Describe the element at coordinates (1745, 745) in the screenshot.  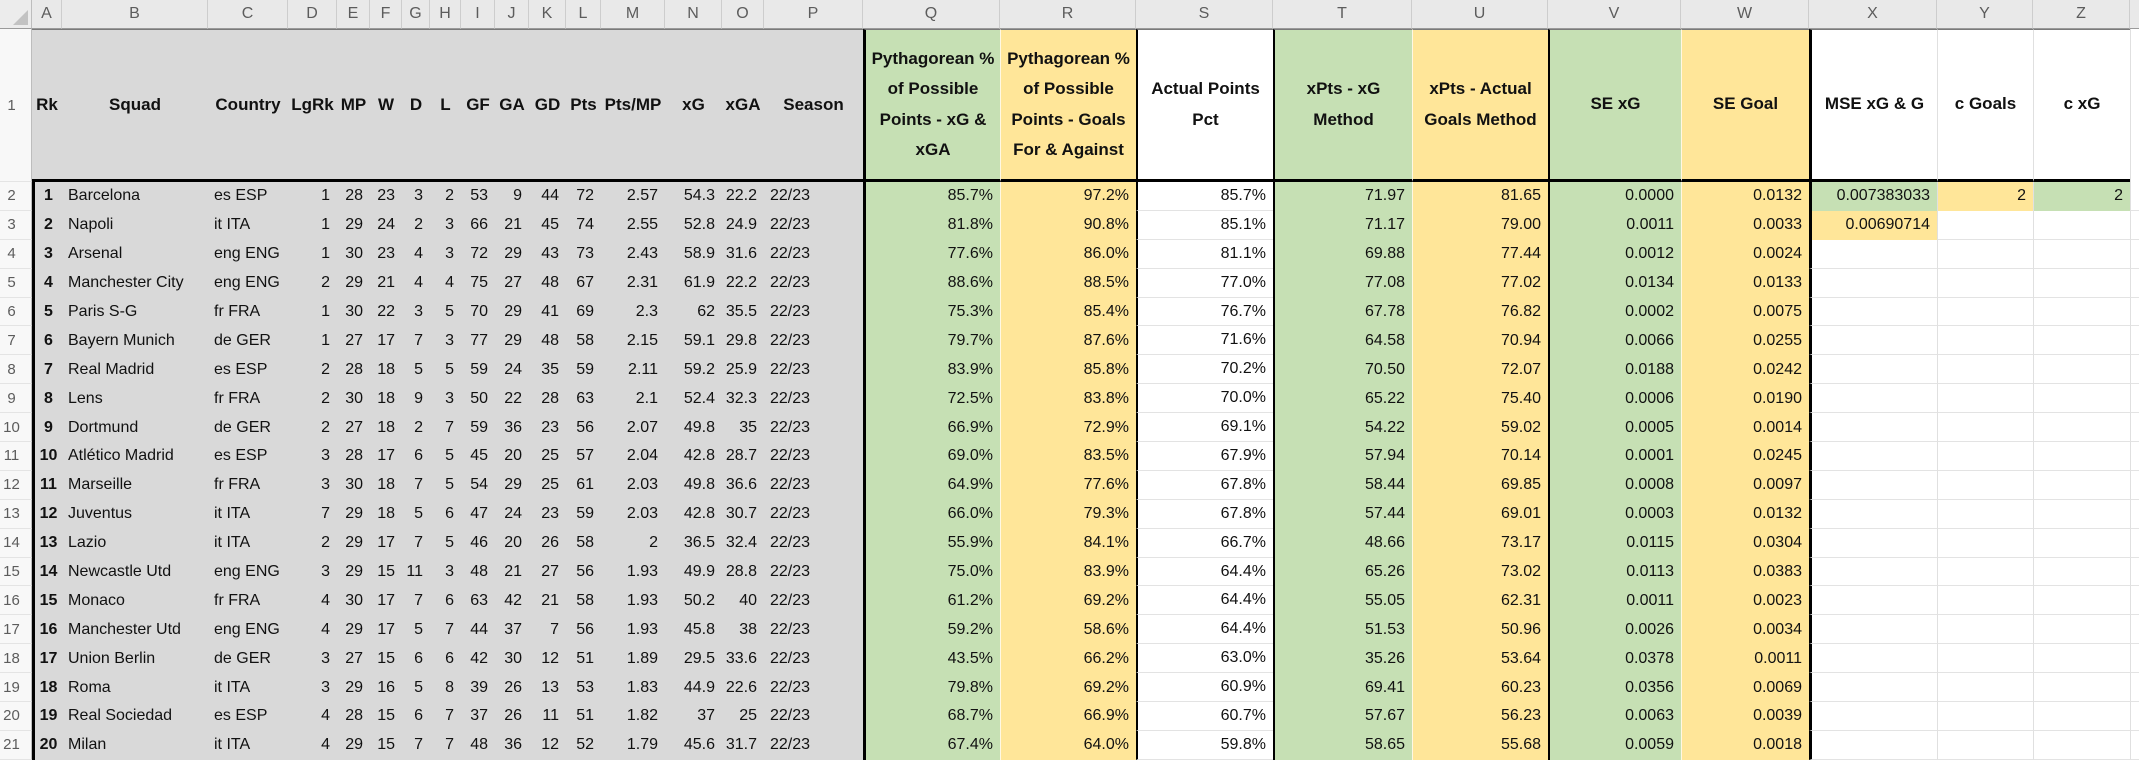
I see `cell-W21: 0.0018` at that location.